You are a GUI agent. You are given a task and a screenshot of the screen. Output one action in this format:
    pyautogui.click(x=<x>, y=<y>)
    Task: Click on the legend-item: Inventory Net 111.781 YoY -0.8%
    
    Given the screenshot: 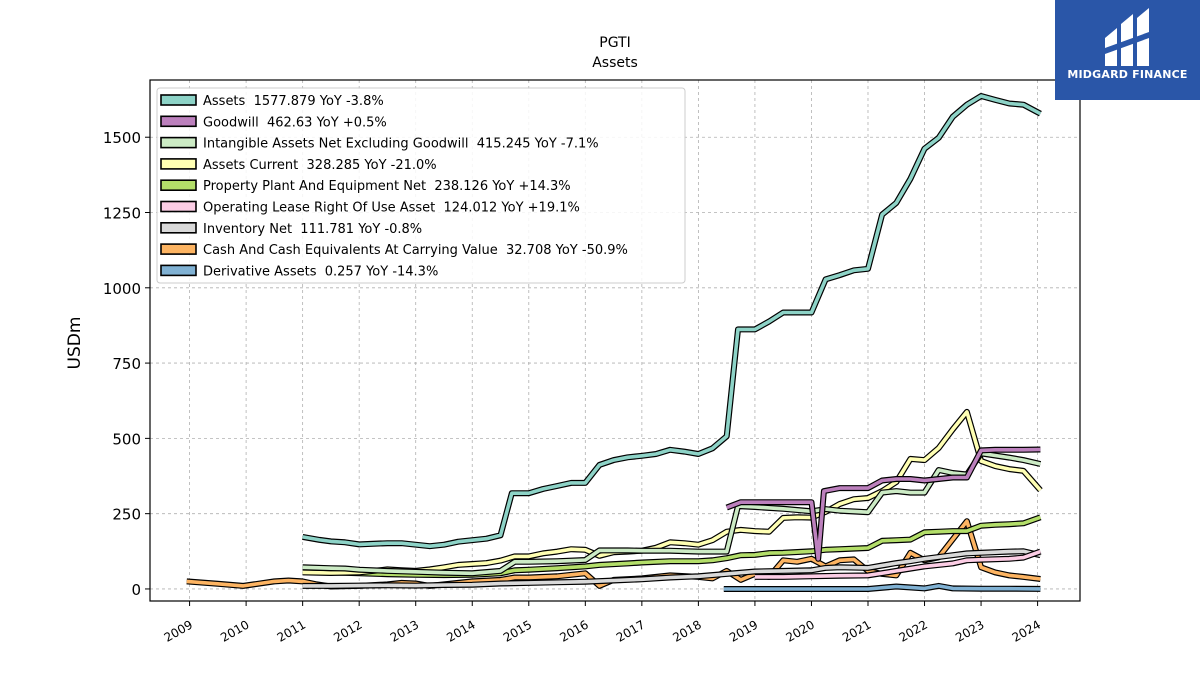 What is the action you would take?
    pyautogui.click(x=291, y=229)
    